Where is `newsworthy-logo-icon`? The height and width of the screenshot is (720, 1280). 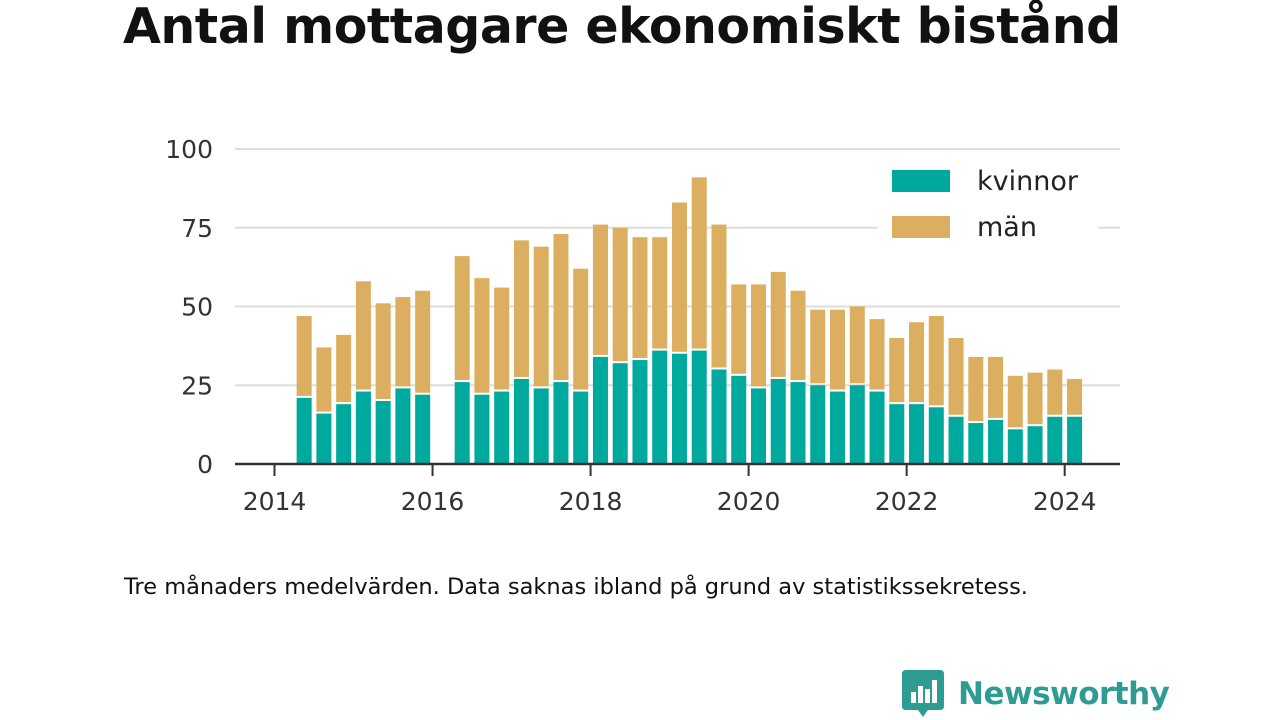
newsworthy-logo-icon is located at coordinates (923, 693).